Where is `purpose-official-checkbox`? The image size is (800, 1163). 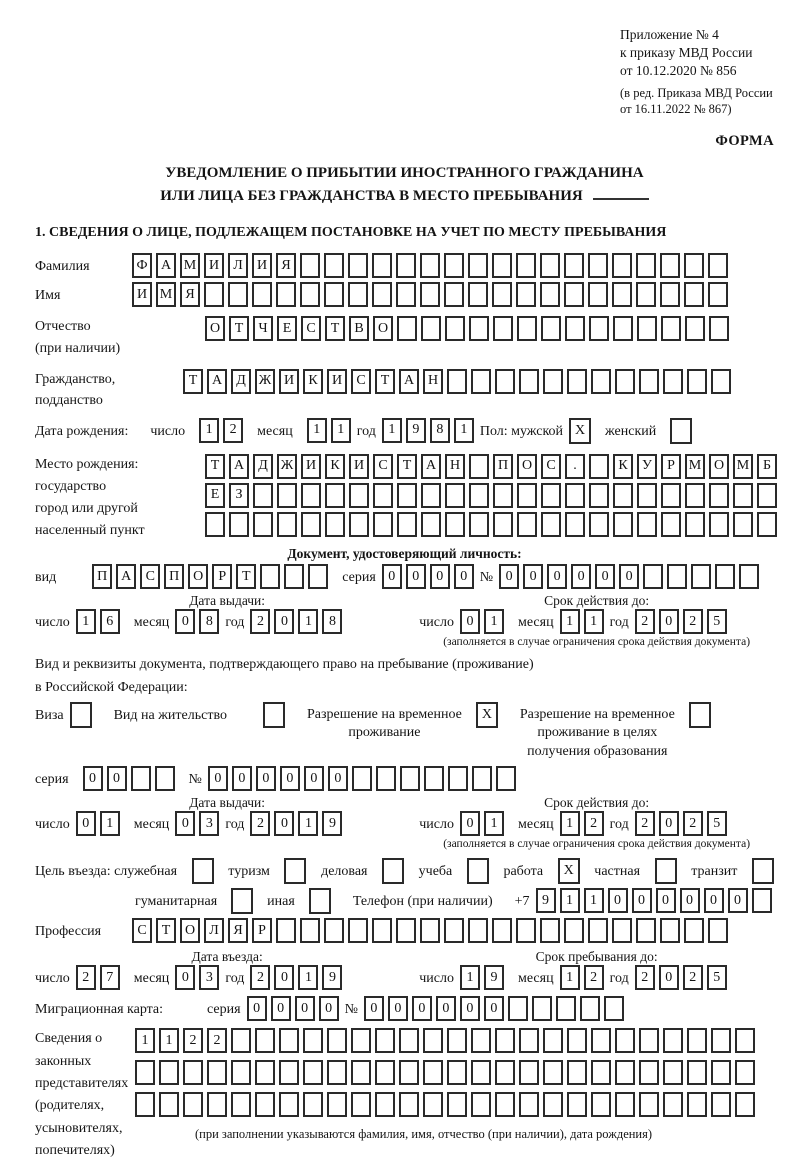 purpose-official-checkbox is located at coordinates (202, 871).